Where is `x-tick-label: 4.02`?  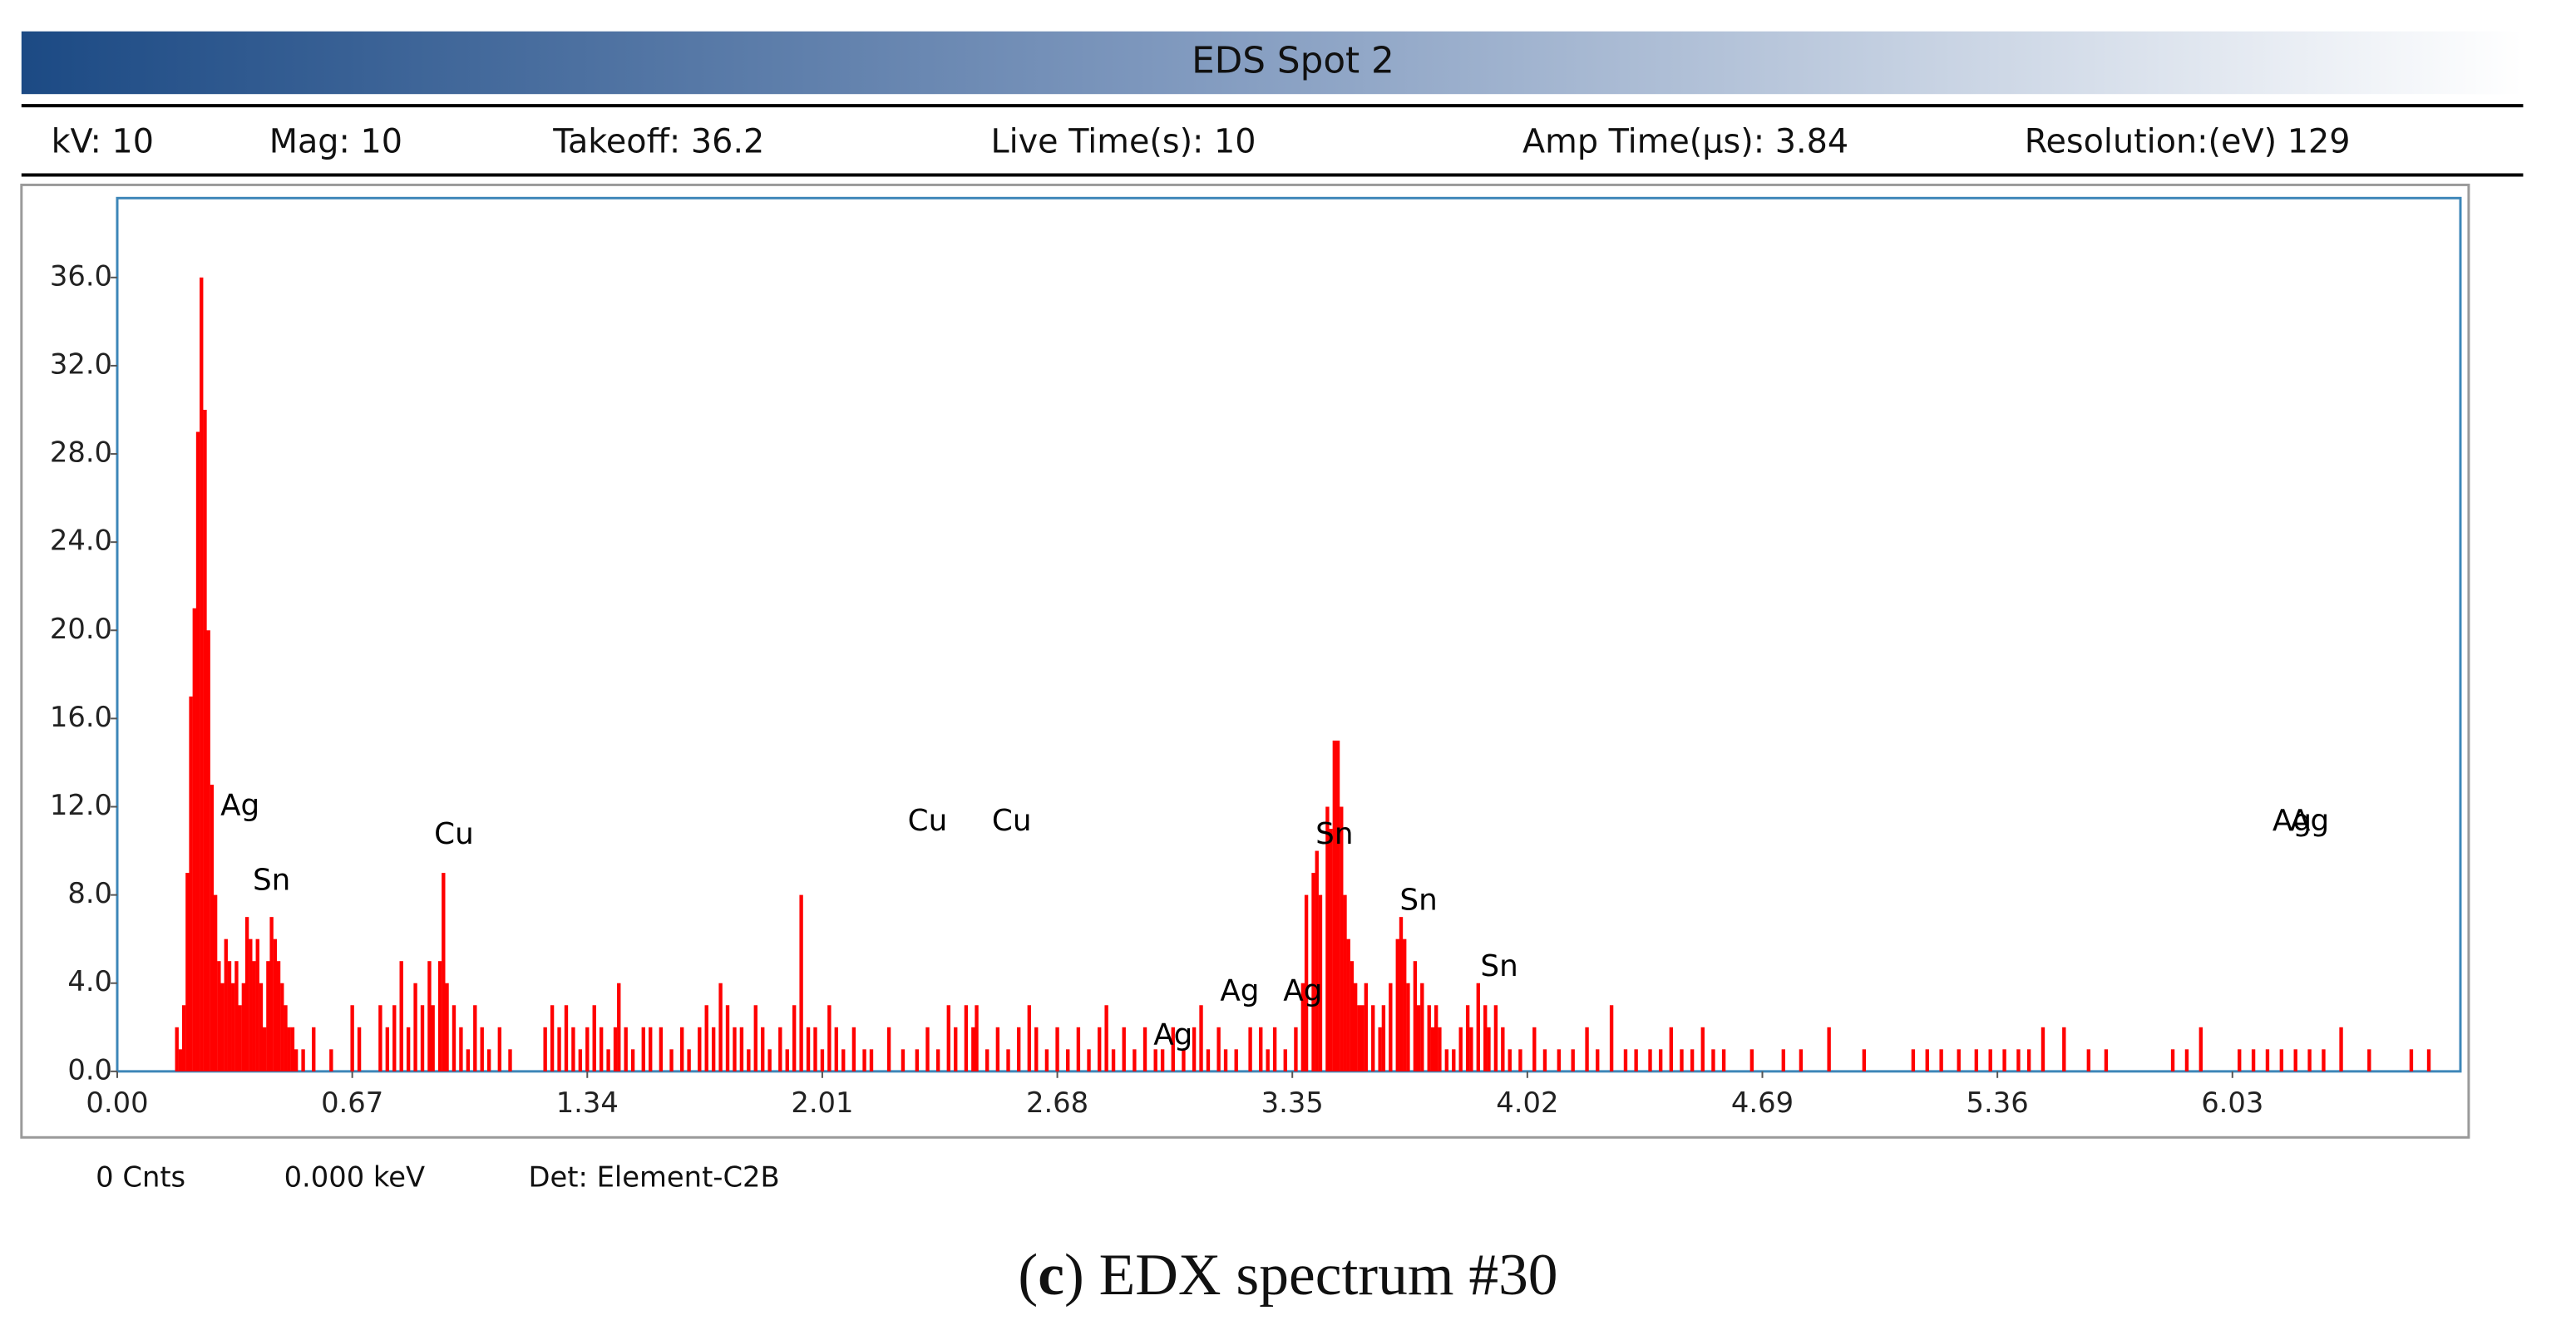 x-tick-label: 4.02 is located at coordinates (1527, 1102).